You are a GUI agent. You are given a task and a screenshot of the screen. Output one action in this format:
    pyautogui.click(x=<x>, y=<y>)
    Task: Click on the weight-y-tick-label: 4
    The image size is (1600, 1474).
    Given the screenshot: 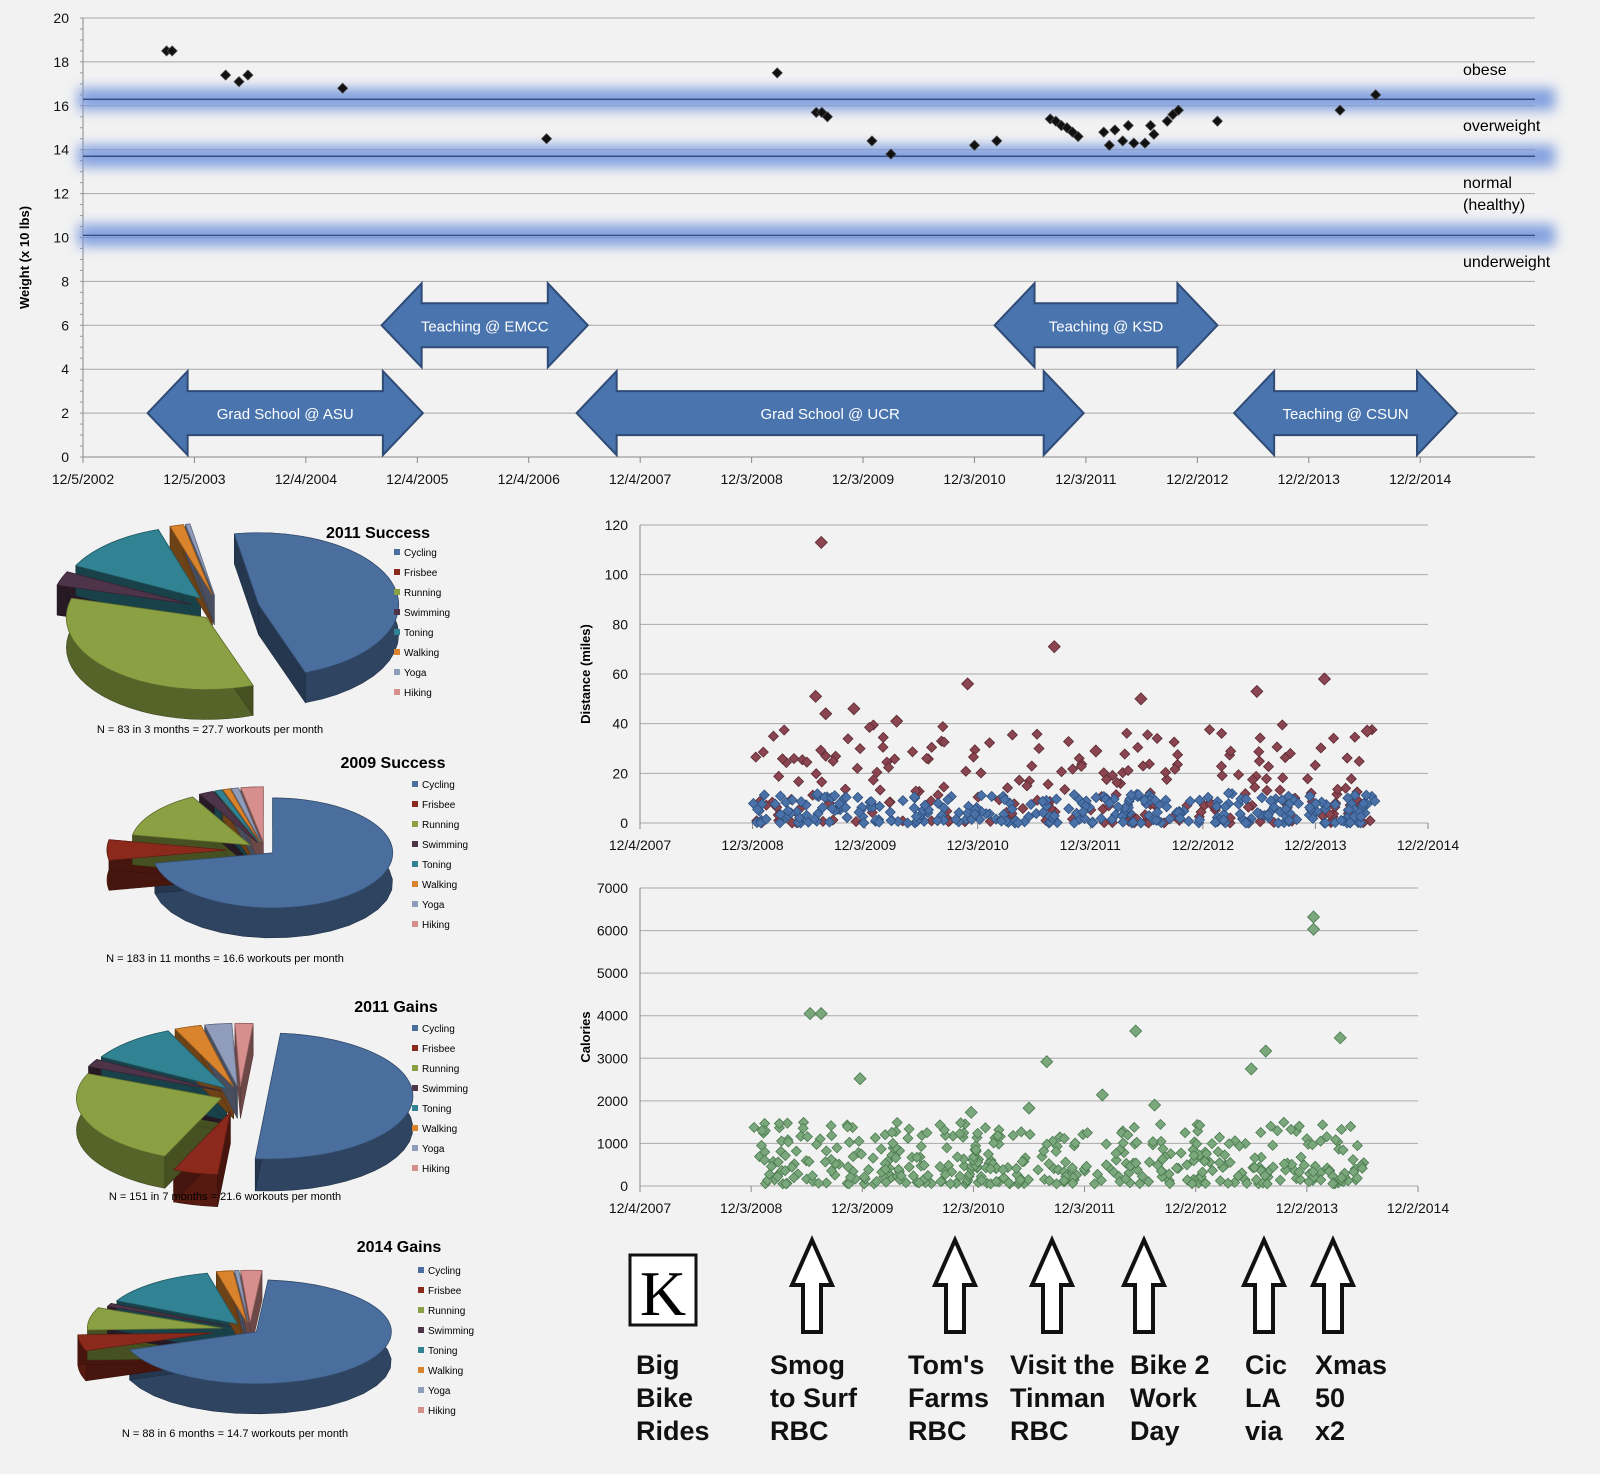 What is the action you would take?
    pyautogui.click(x=65, y=369)
    